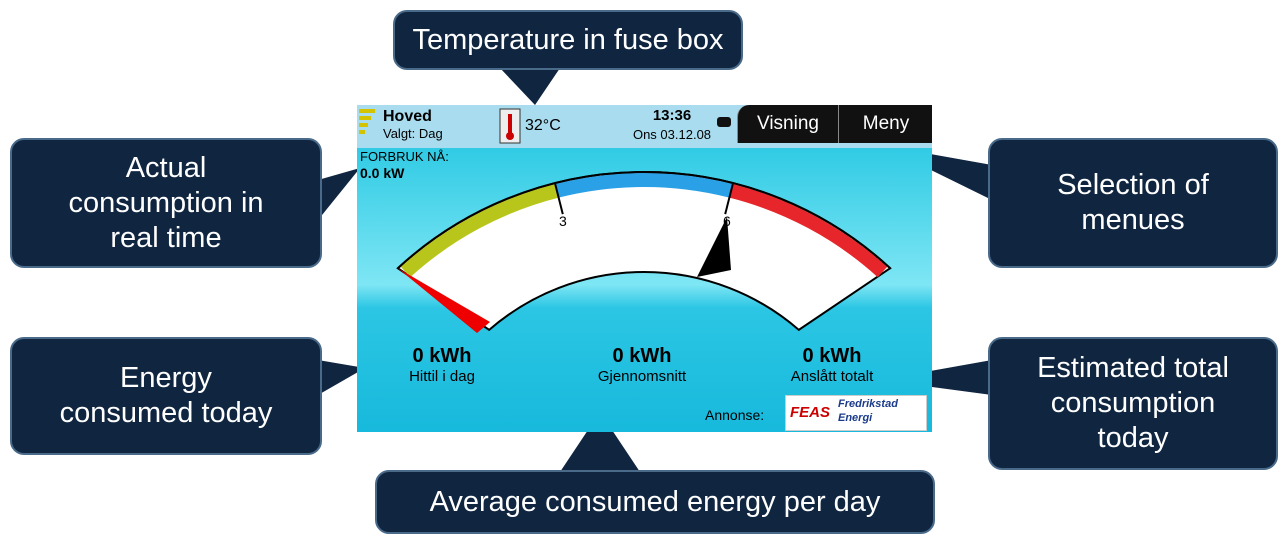 The width and height of the screenshot is (1285, 537). I want to click on ad-logo: FEAS Fredrikstad Energi, so click(856, 413).